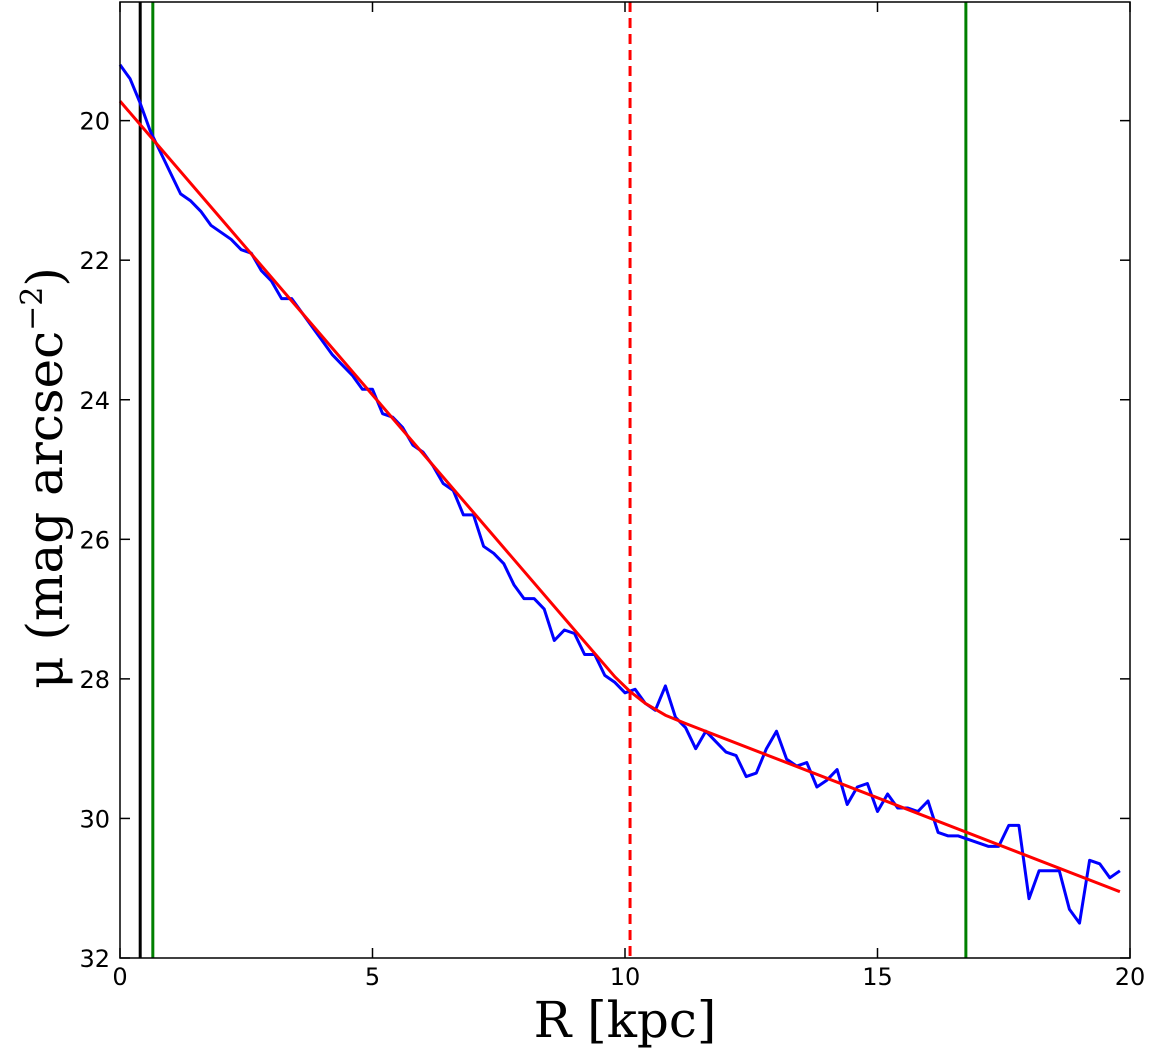 Image resolution: width=1149 pixels, height=1049 pixels. Describe the element at coordinates (877, 977) in the screenshot. I see `x-tick-label: 15` at that location.